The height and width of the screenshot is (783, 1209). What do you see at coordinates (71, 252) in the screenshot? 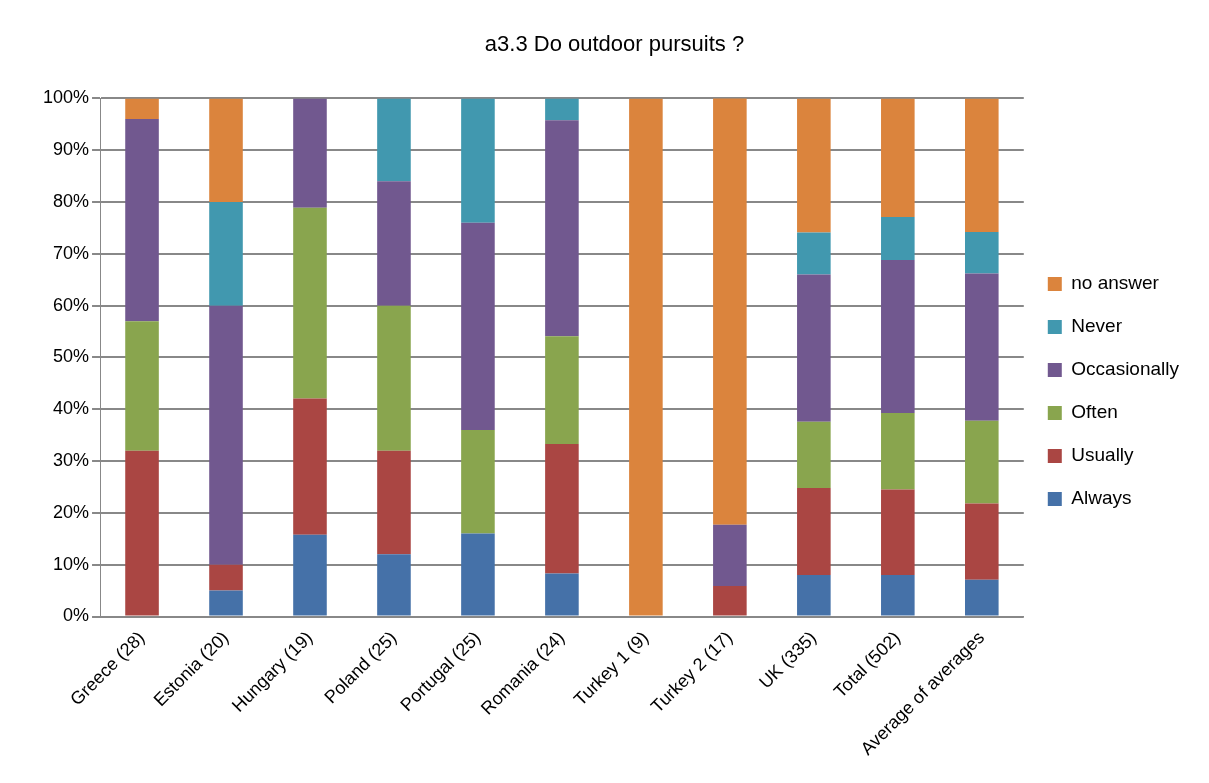
I see `y-tick-label: 70%` at bounding box center [71, 252].